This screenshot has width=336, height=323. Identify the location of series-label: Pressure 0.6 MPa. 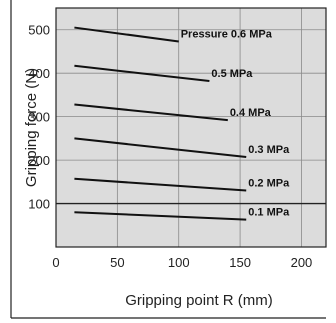
(227, 34).